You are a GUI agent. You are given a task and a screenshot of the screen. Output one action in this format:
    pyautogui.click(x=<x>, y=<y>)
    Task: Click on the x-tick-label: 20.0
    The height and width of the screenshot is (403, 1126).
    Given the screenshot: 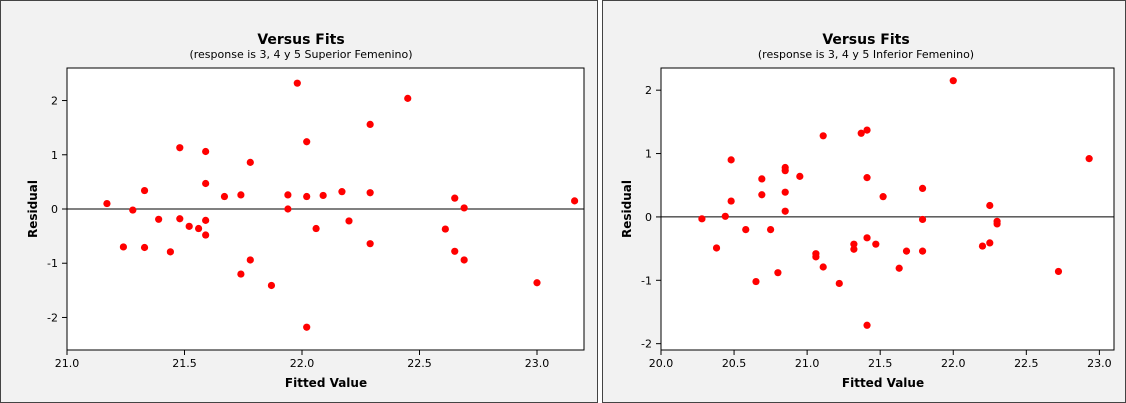 What is the action you would take?
    pyautogui.click(x=661, y=363)
    